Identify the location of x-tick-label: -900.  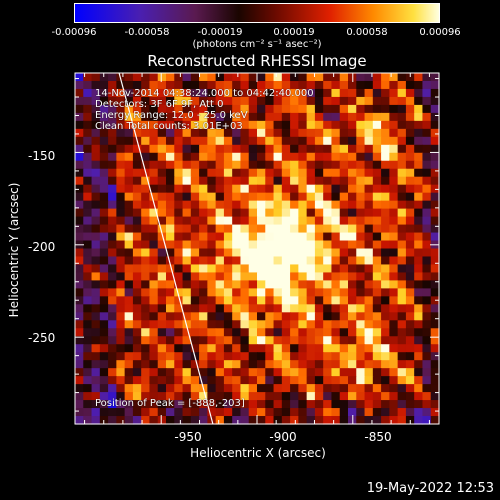
(283, 437).